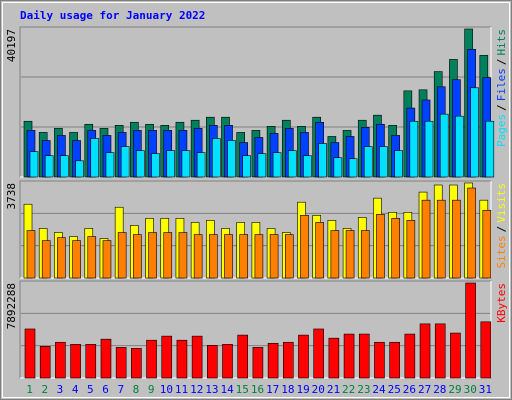  What do you see at coordinates (394, 389) in the screenshot?
I see `x-tick-label: 25` at bounding box center [394, 389].